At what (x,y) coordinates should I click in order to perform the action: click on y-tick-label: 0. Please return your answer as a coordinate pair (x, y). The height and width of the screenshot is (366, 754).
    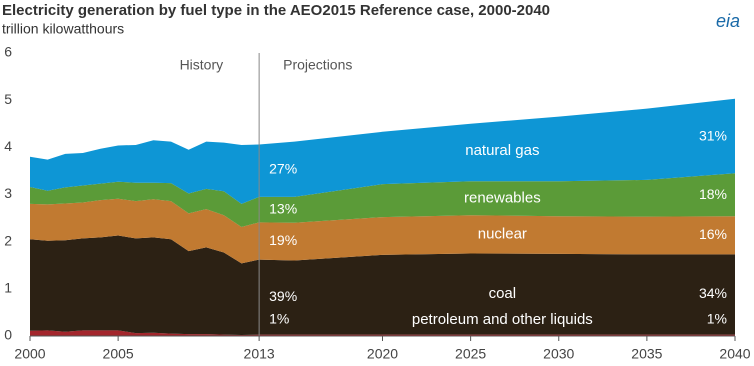
    Looking at the image, I should click on (8, 335).